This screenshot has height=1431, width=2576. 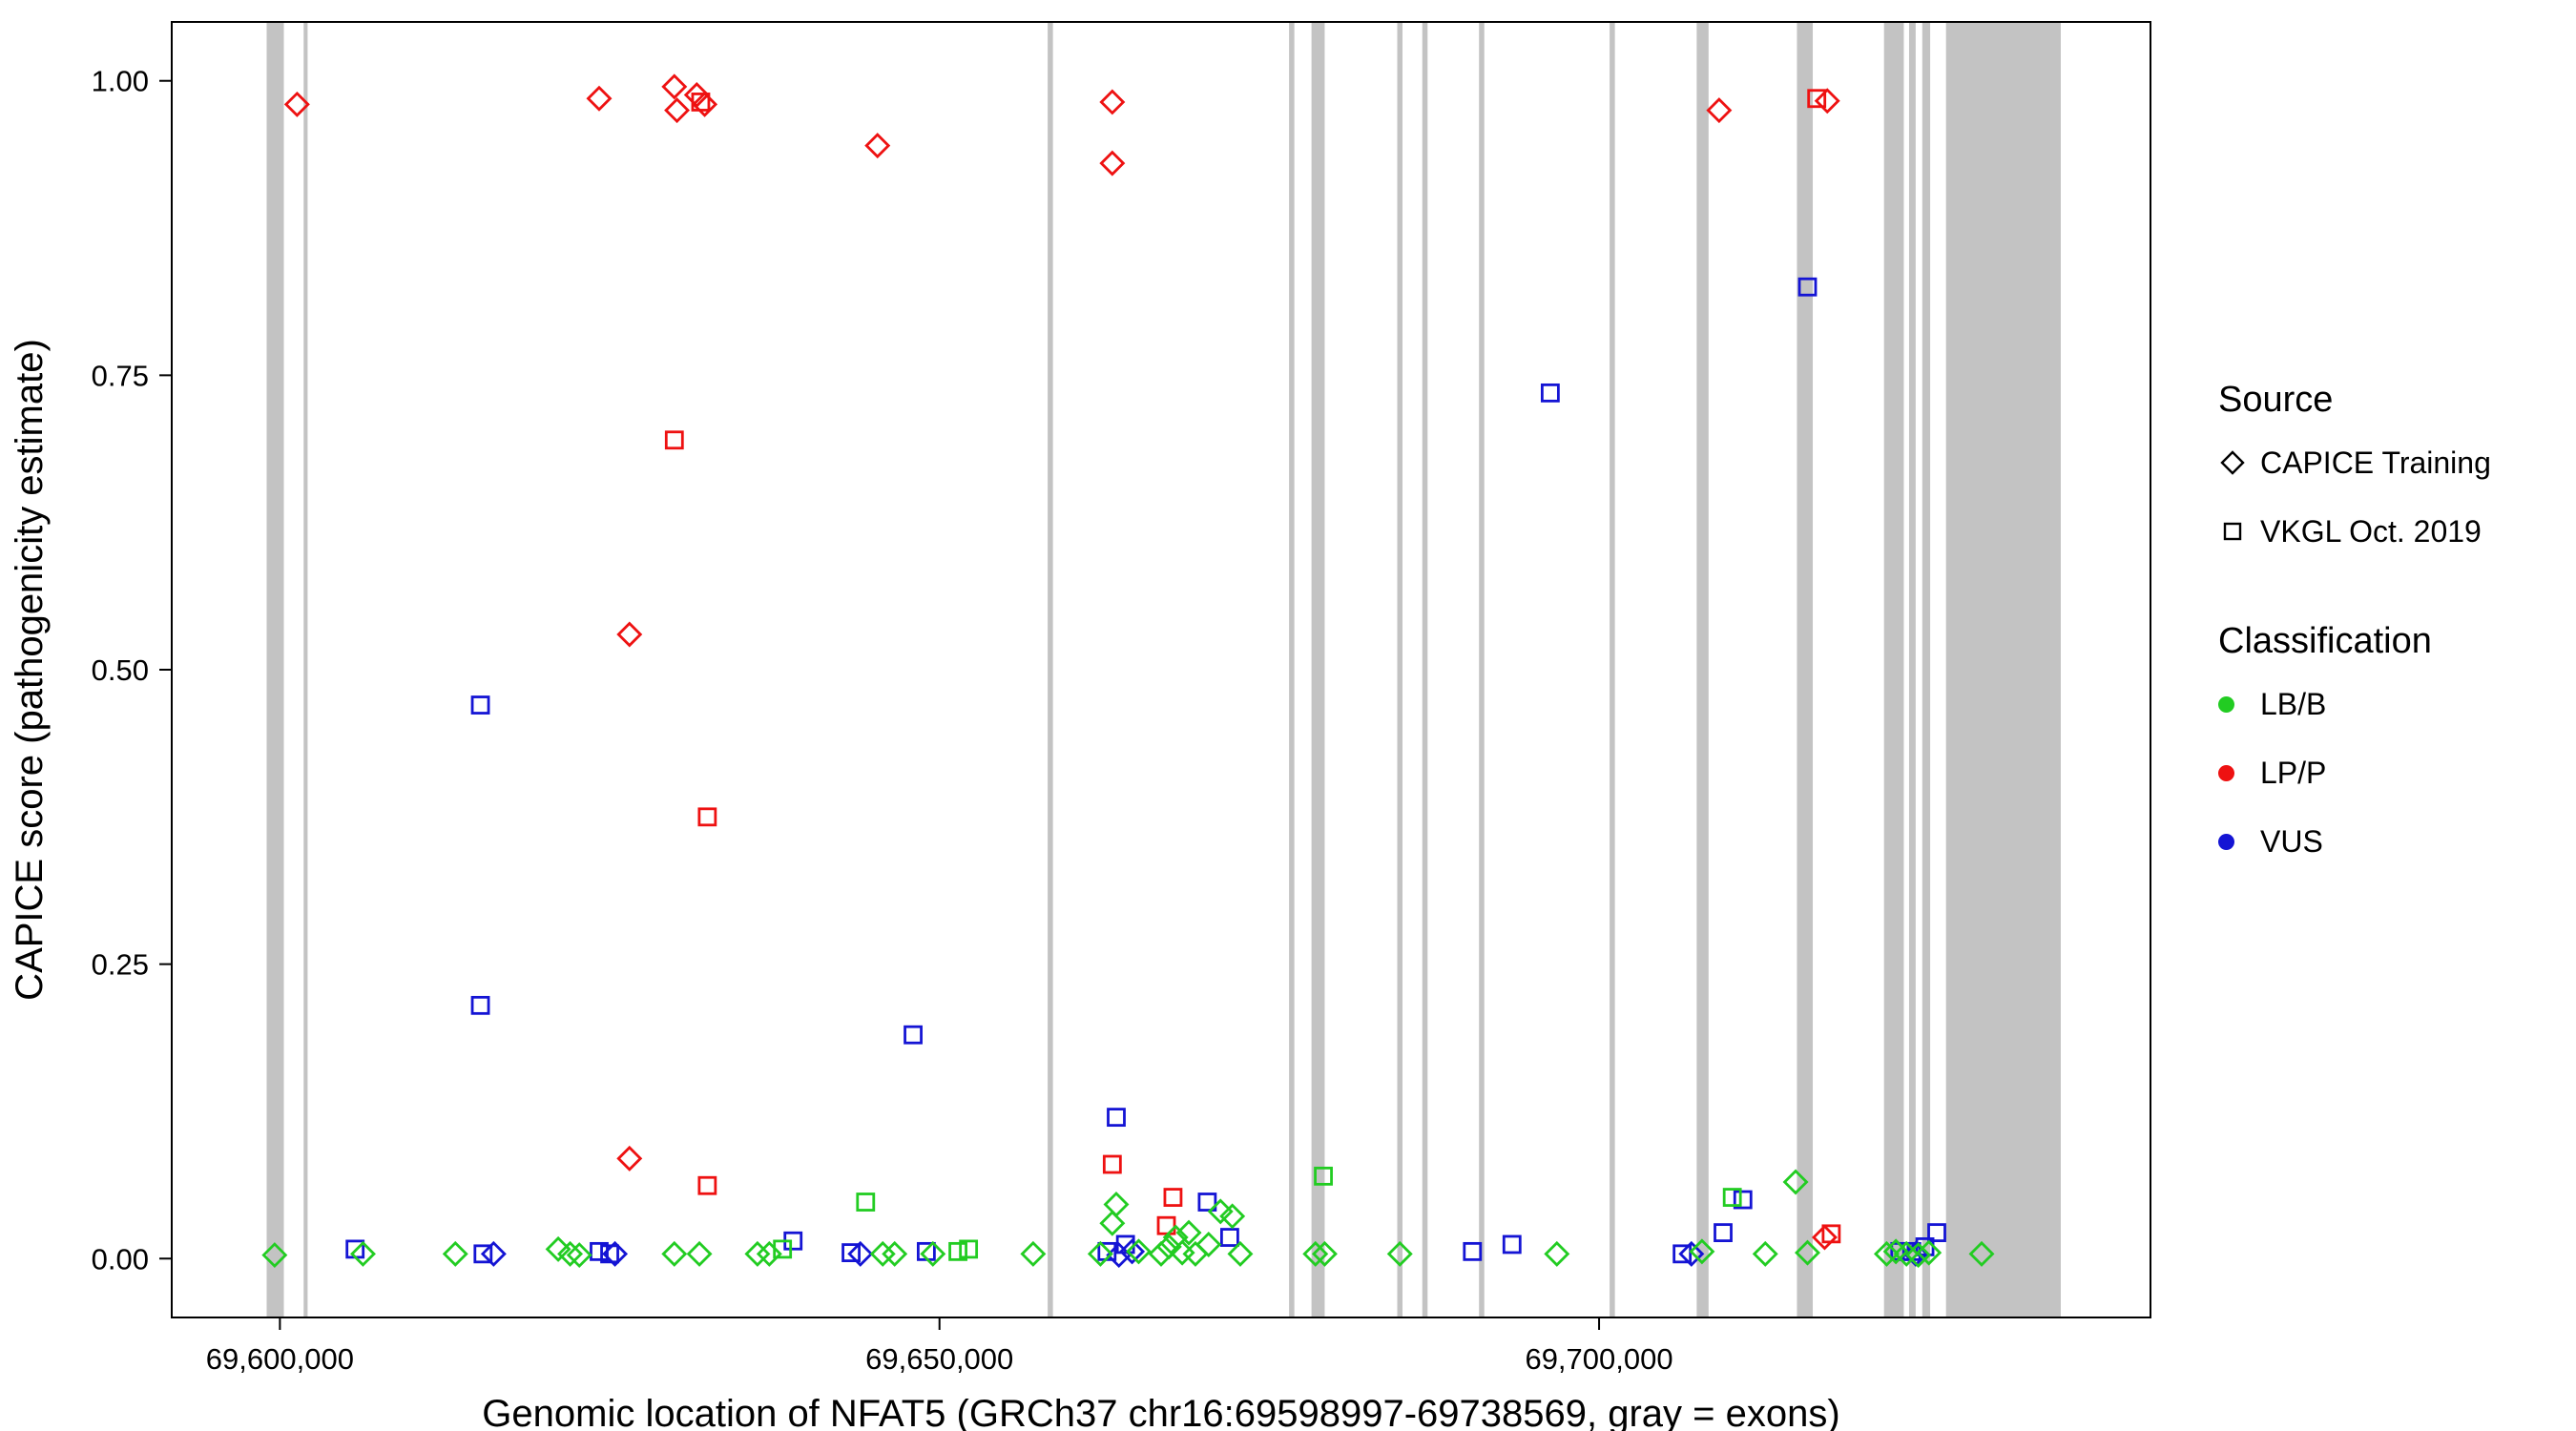 What do you see at coordinates (120, 375) in the screenshot?
I see `y-tick-label: 0.75` at bounding box center [120, 375].